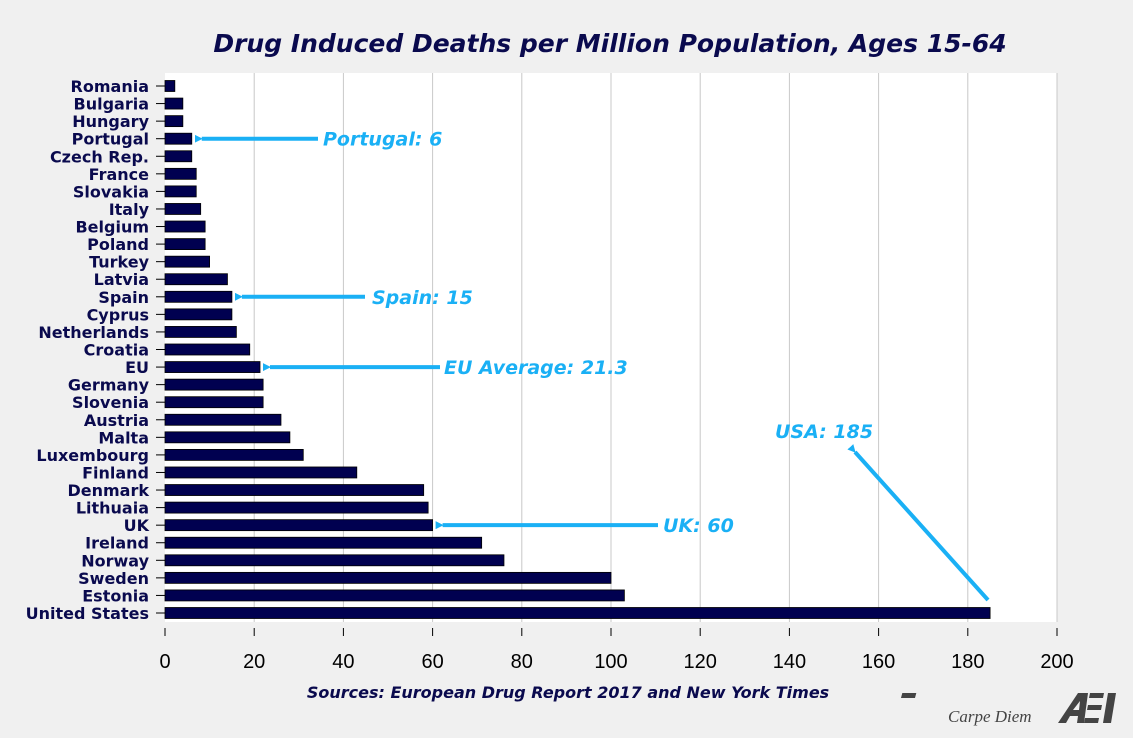  What do you see at coordinates (577, 613) in the screenshot?
I see `bar-united-states` at bounding box center [577, 613].